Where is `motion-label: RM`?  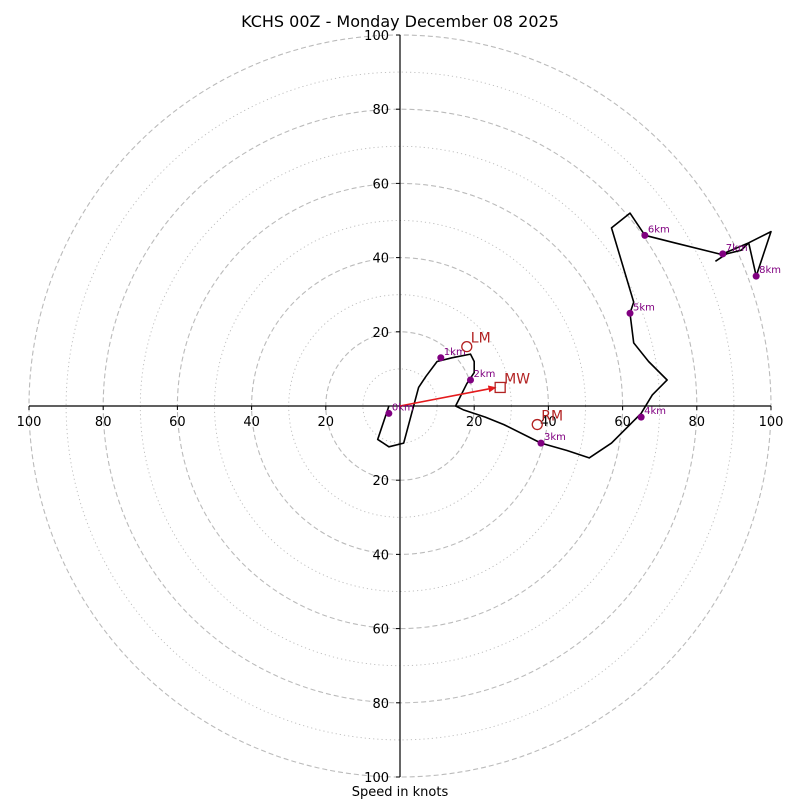 motion-label: RM is located at coordinates (552, 417).